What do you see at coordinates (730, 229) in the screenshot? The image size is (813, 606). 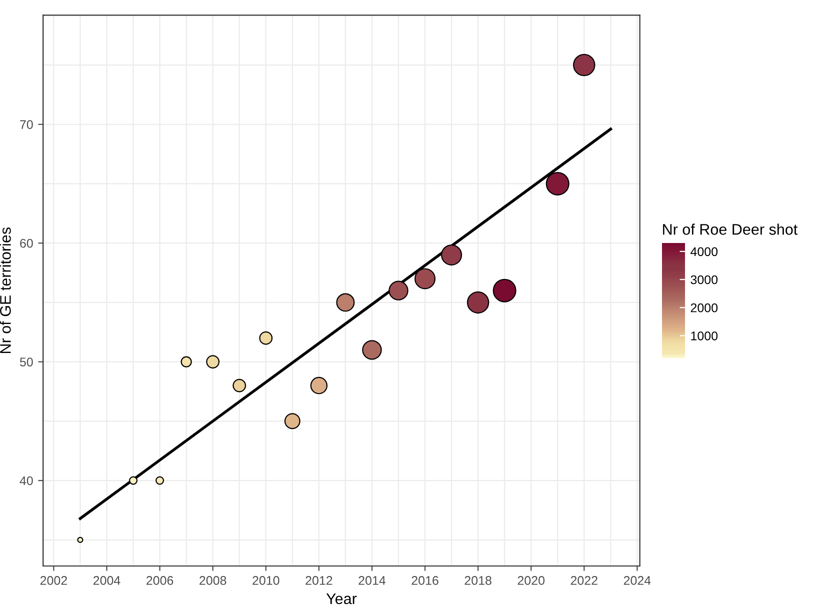 I see `color-bar-title: Nr of Roe Deer shot` at bounding box center [730, 229].